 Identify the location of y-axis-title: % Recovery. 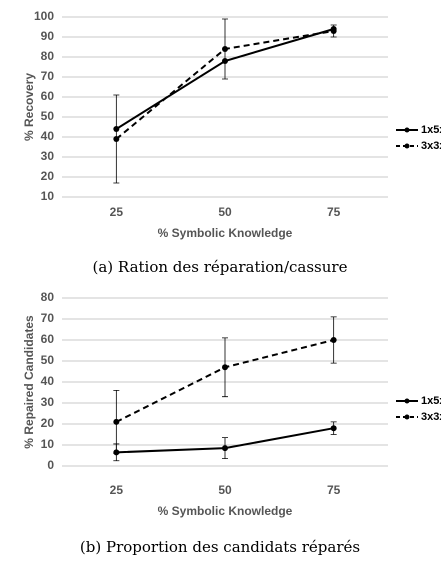
(29, 107).